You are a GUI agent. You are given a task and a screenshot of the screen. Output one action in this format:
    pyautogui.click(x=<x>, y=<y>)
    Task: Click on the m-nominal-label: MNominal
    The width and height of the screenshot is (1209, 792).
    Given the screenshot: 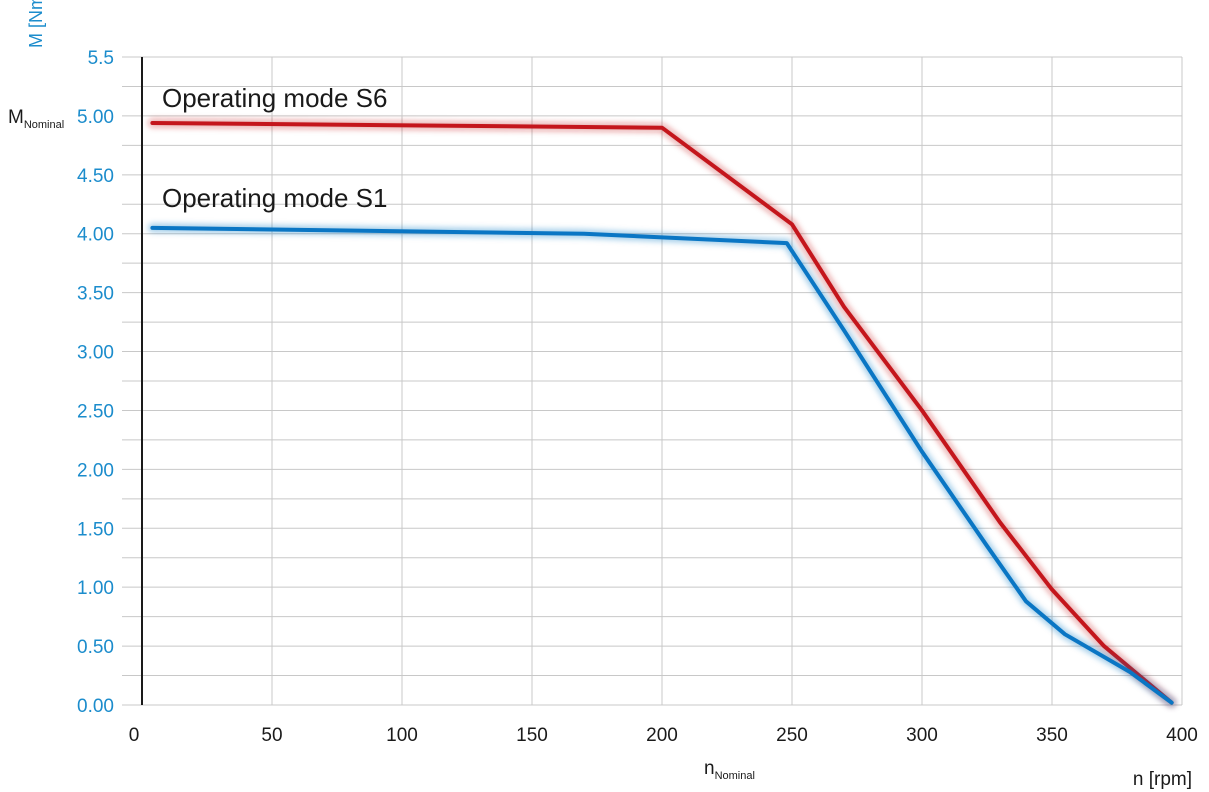 What is the action you would take?
    pyautogui.click(x=36, y=119)
    